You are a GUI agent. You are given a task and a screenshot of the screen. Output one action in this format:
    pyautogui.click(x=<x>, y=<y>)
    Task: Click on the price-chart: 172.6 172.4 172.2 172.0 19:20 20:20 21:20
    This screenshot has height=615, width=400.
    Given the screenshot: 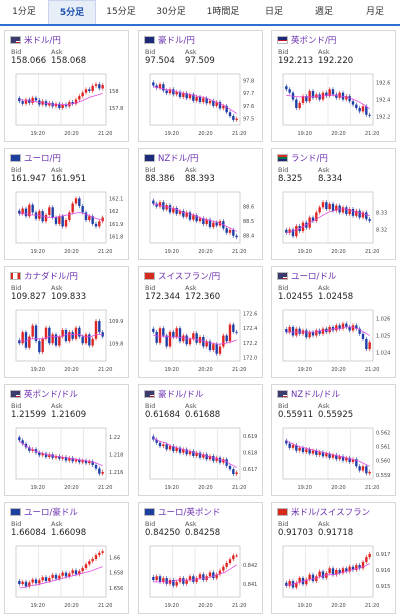 What is the action you would take?
    pyautogui.click(x=201, y=341)
    